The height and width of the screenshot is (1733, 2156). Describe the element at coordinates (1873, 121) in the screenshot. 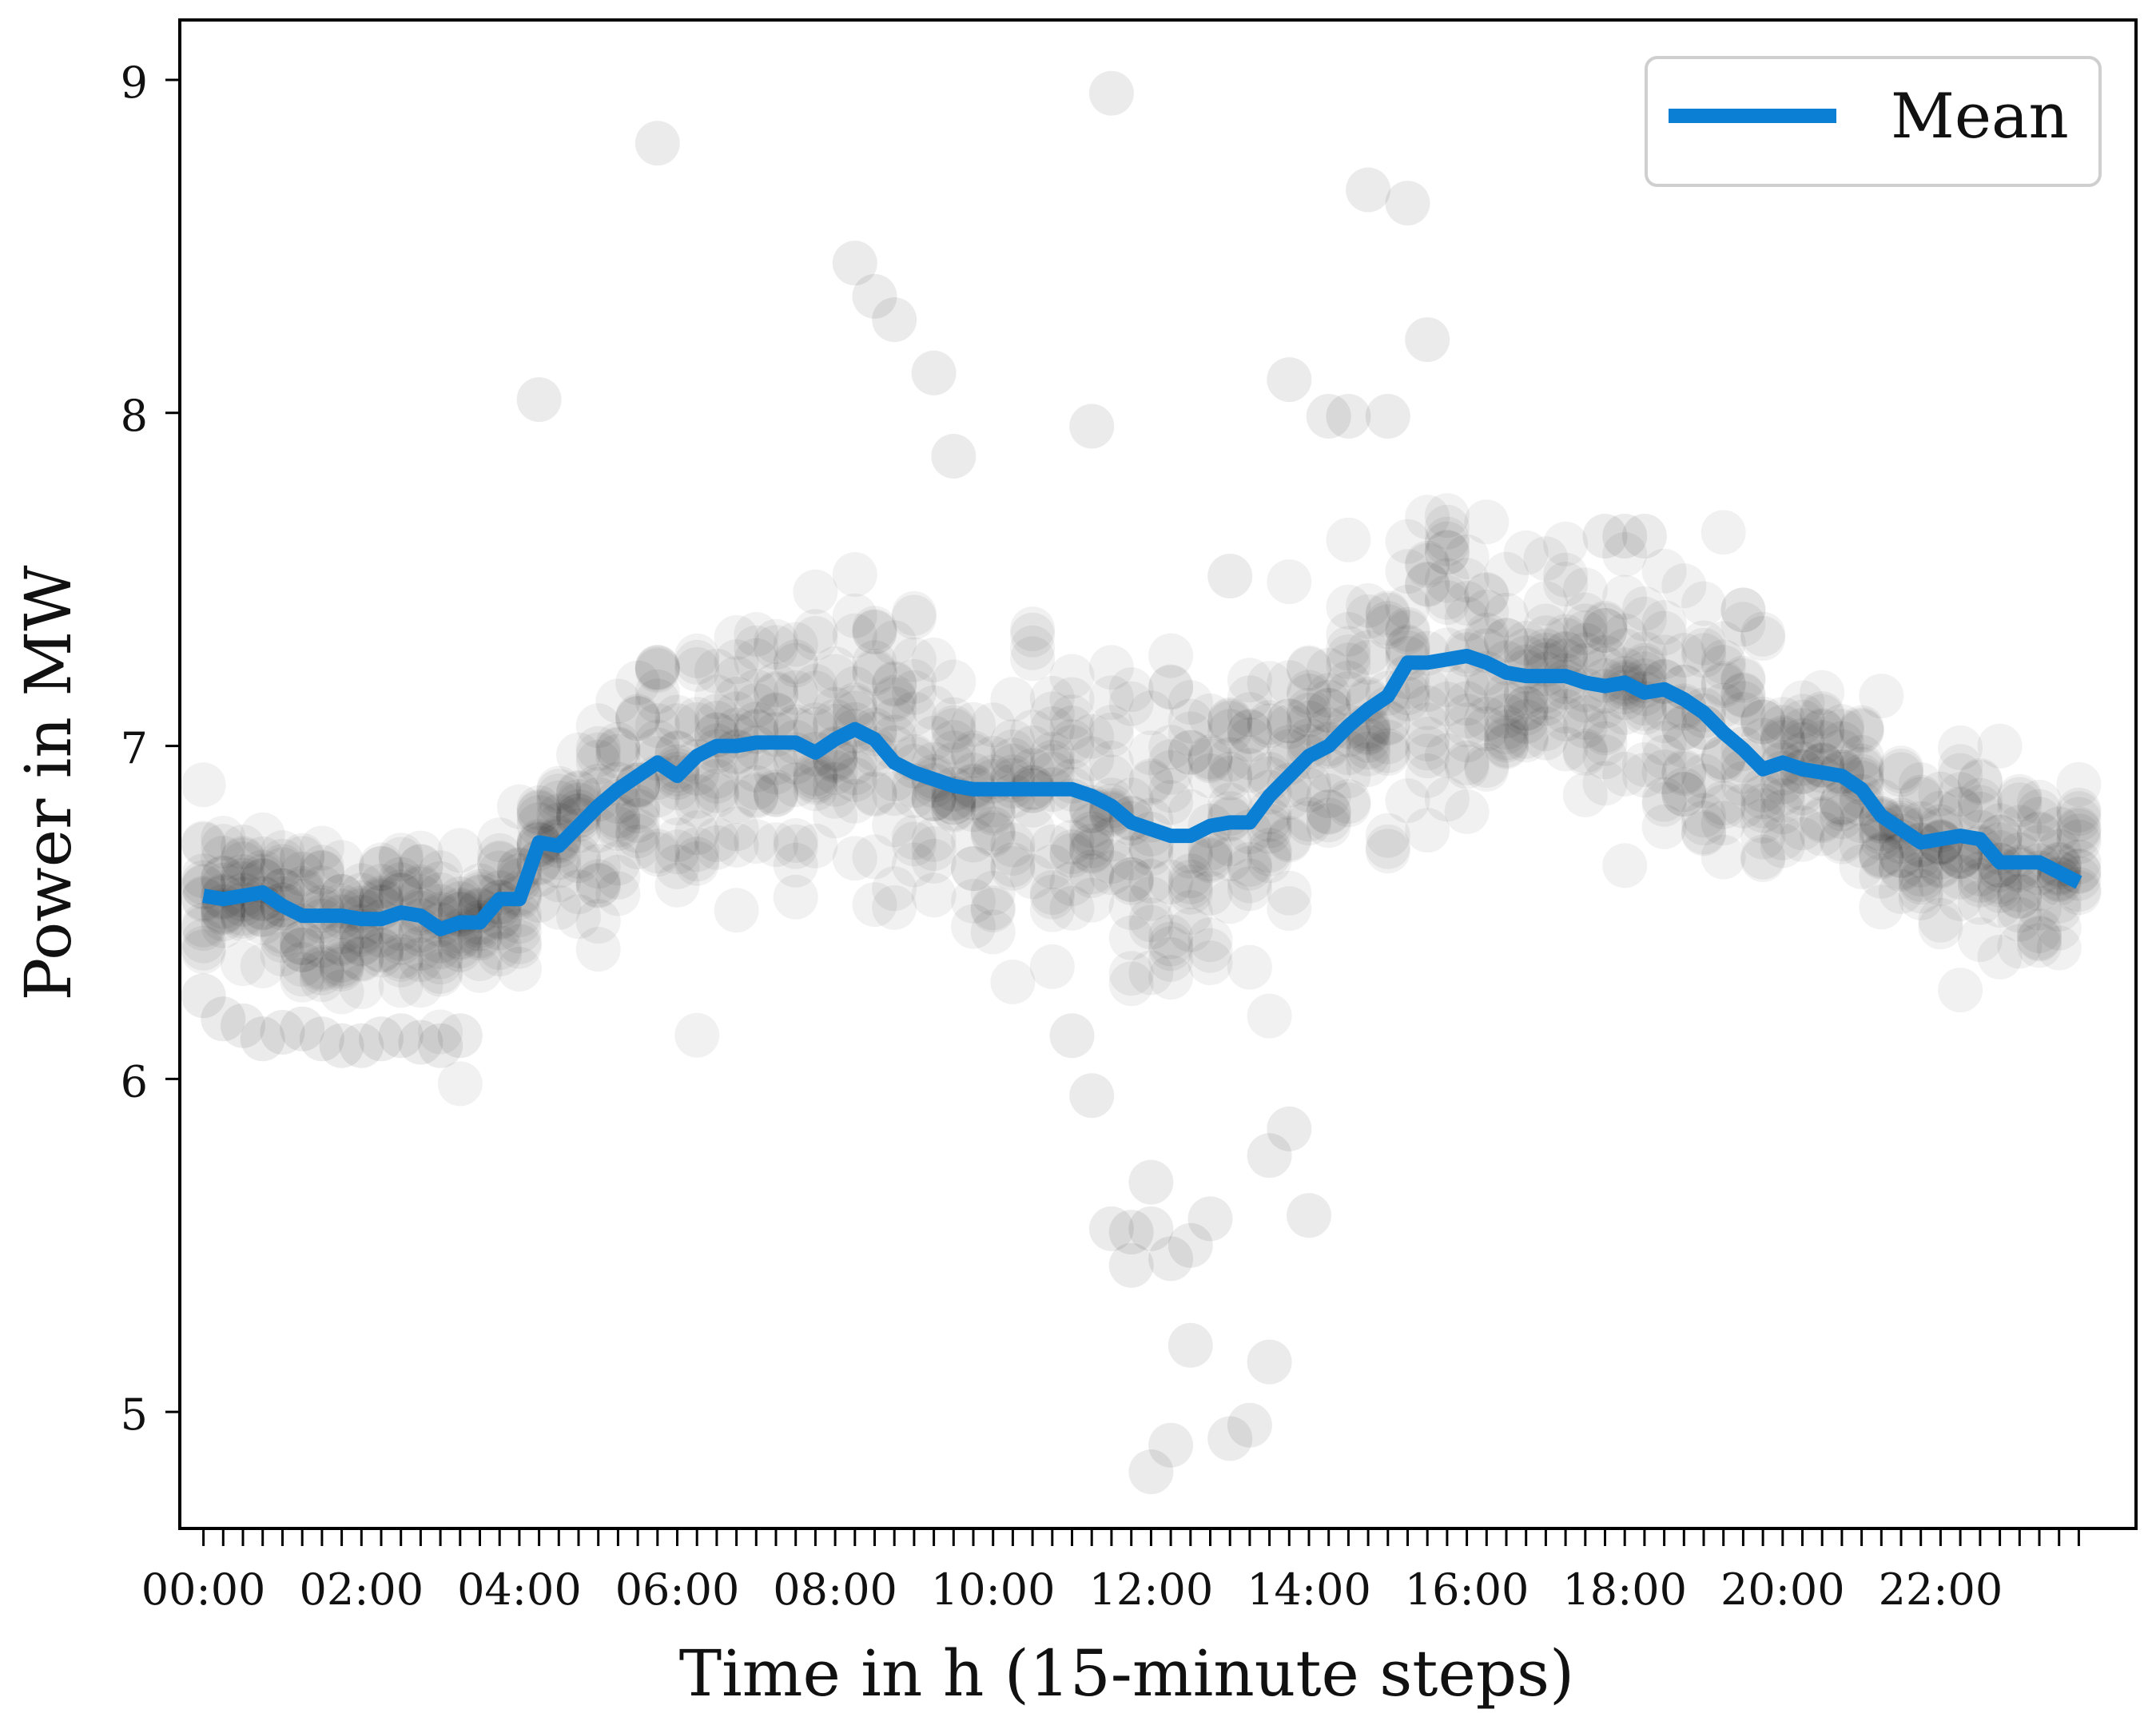

I see `legend-box` at that location.